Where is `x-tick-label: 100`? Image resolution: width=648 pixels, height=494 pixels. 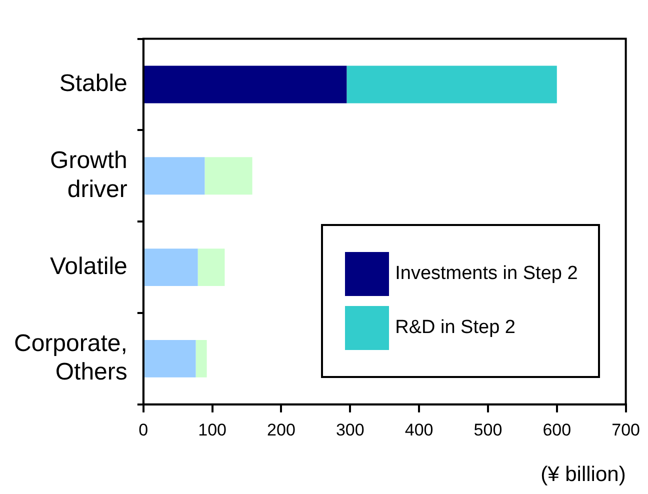
x-tick-label: 100 is located at coordinates (212, 430).